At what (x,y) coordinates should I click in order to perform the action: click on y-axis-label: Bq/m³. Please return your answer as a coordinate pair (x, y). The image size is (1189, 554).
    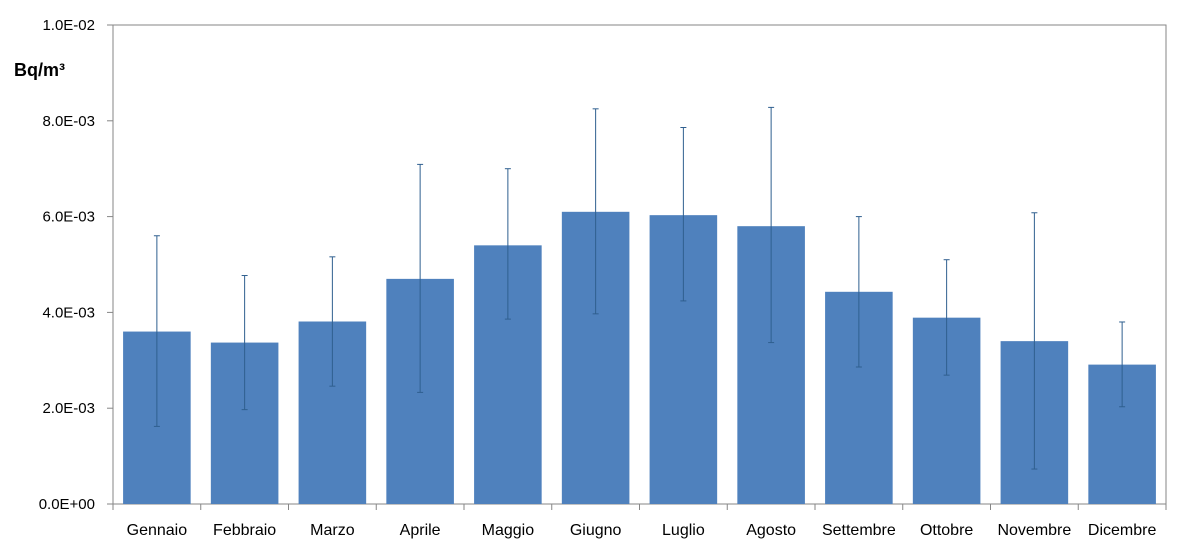
    Looking at the image, I should click on (39, 70).